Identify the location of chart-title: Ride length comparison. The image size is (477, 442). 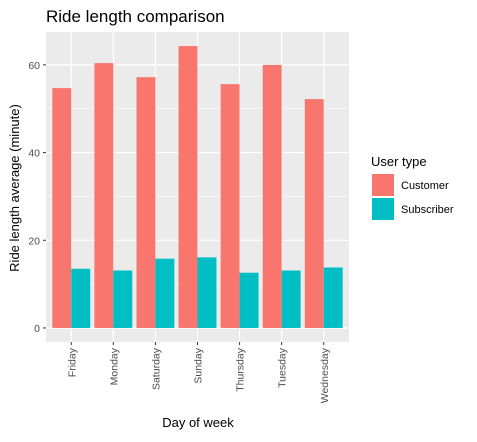
(135, 16).